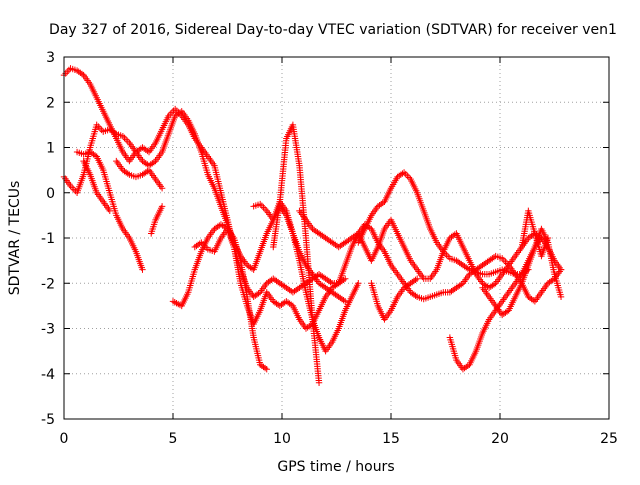 The image size is (640, 485). What do you see at coordinates (48, 284) in the screenshot?
I see `y-tick-label: -2` at bounding box center [48, 284].